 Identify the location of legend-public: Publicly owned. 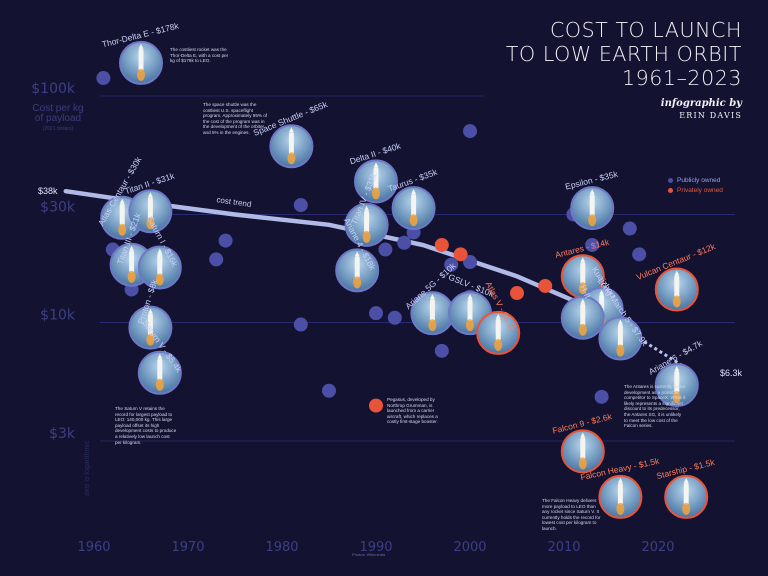
(695, 180).